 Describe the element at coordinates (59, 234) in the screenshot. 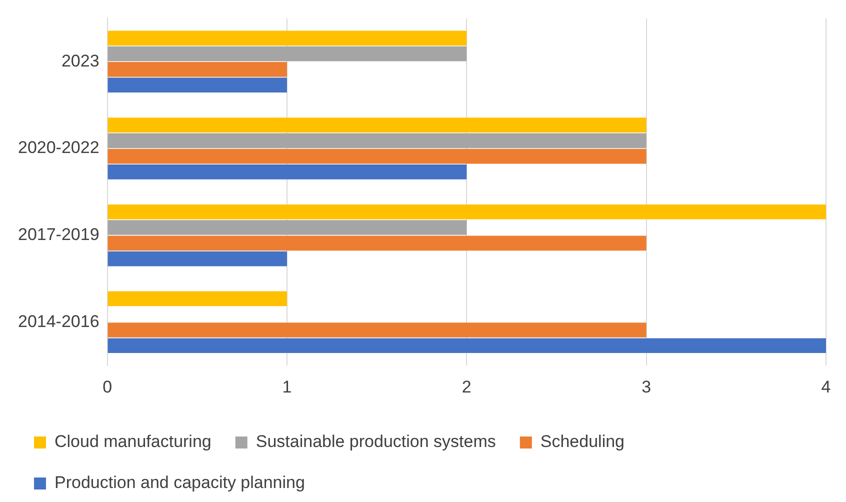

I see `y-tick-label: 2017-2019` at that location.